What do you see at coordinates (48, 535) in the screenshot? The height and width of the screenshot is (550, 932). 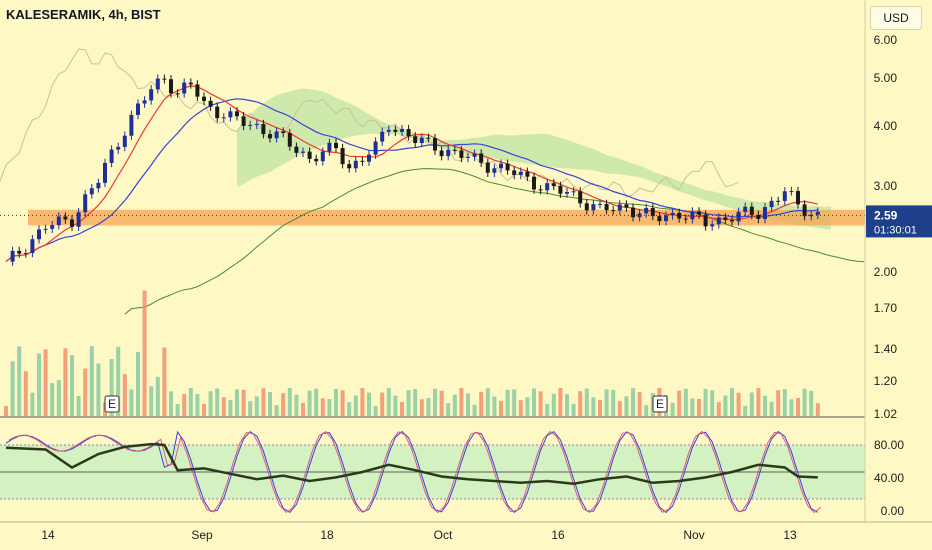 I see `time-tick-label: 14` at bounding box center [48, 535].